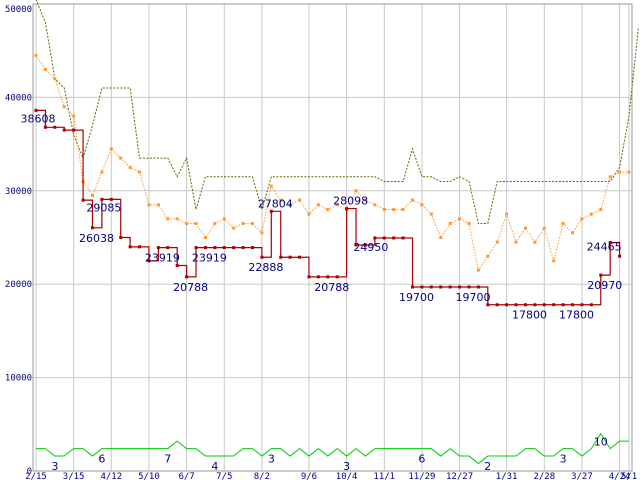 The image size is (640, 480). What do you see at coordinates (472, 297) in the screenshot?
I see `data-label-price: 19700` at bounding box center [472, 297].